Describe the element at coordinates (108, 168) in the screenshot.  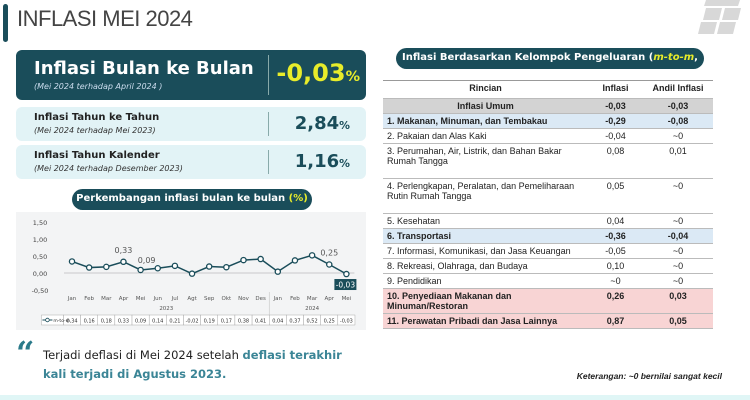
I see `card-sub: (Mei 2024 terhadap Desember 2023)` at that location.